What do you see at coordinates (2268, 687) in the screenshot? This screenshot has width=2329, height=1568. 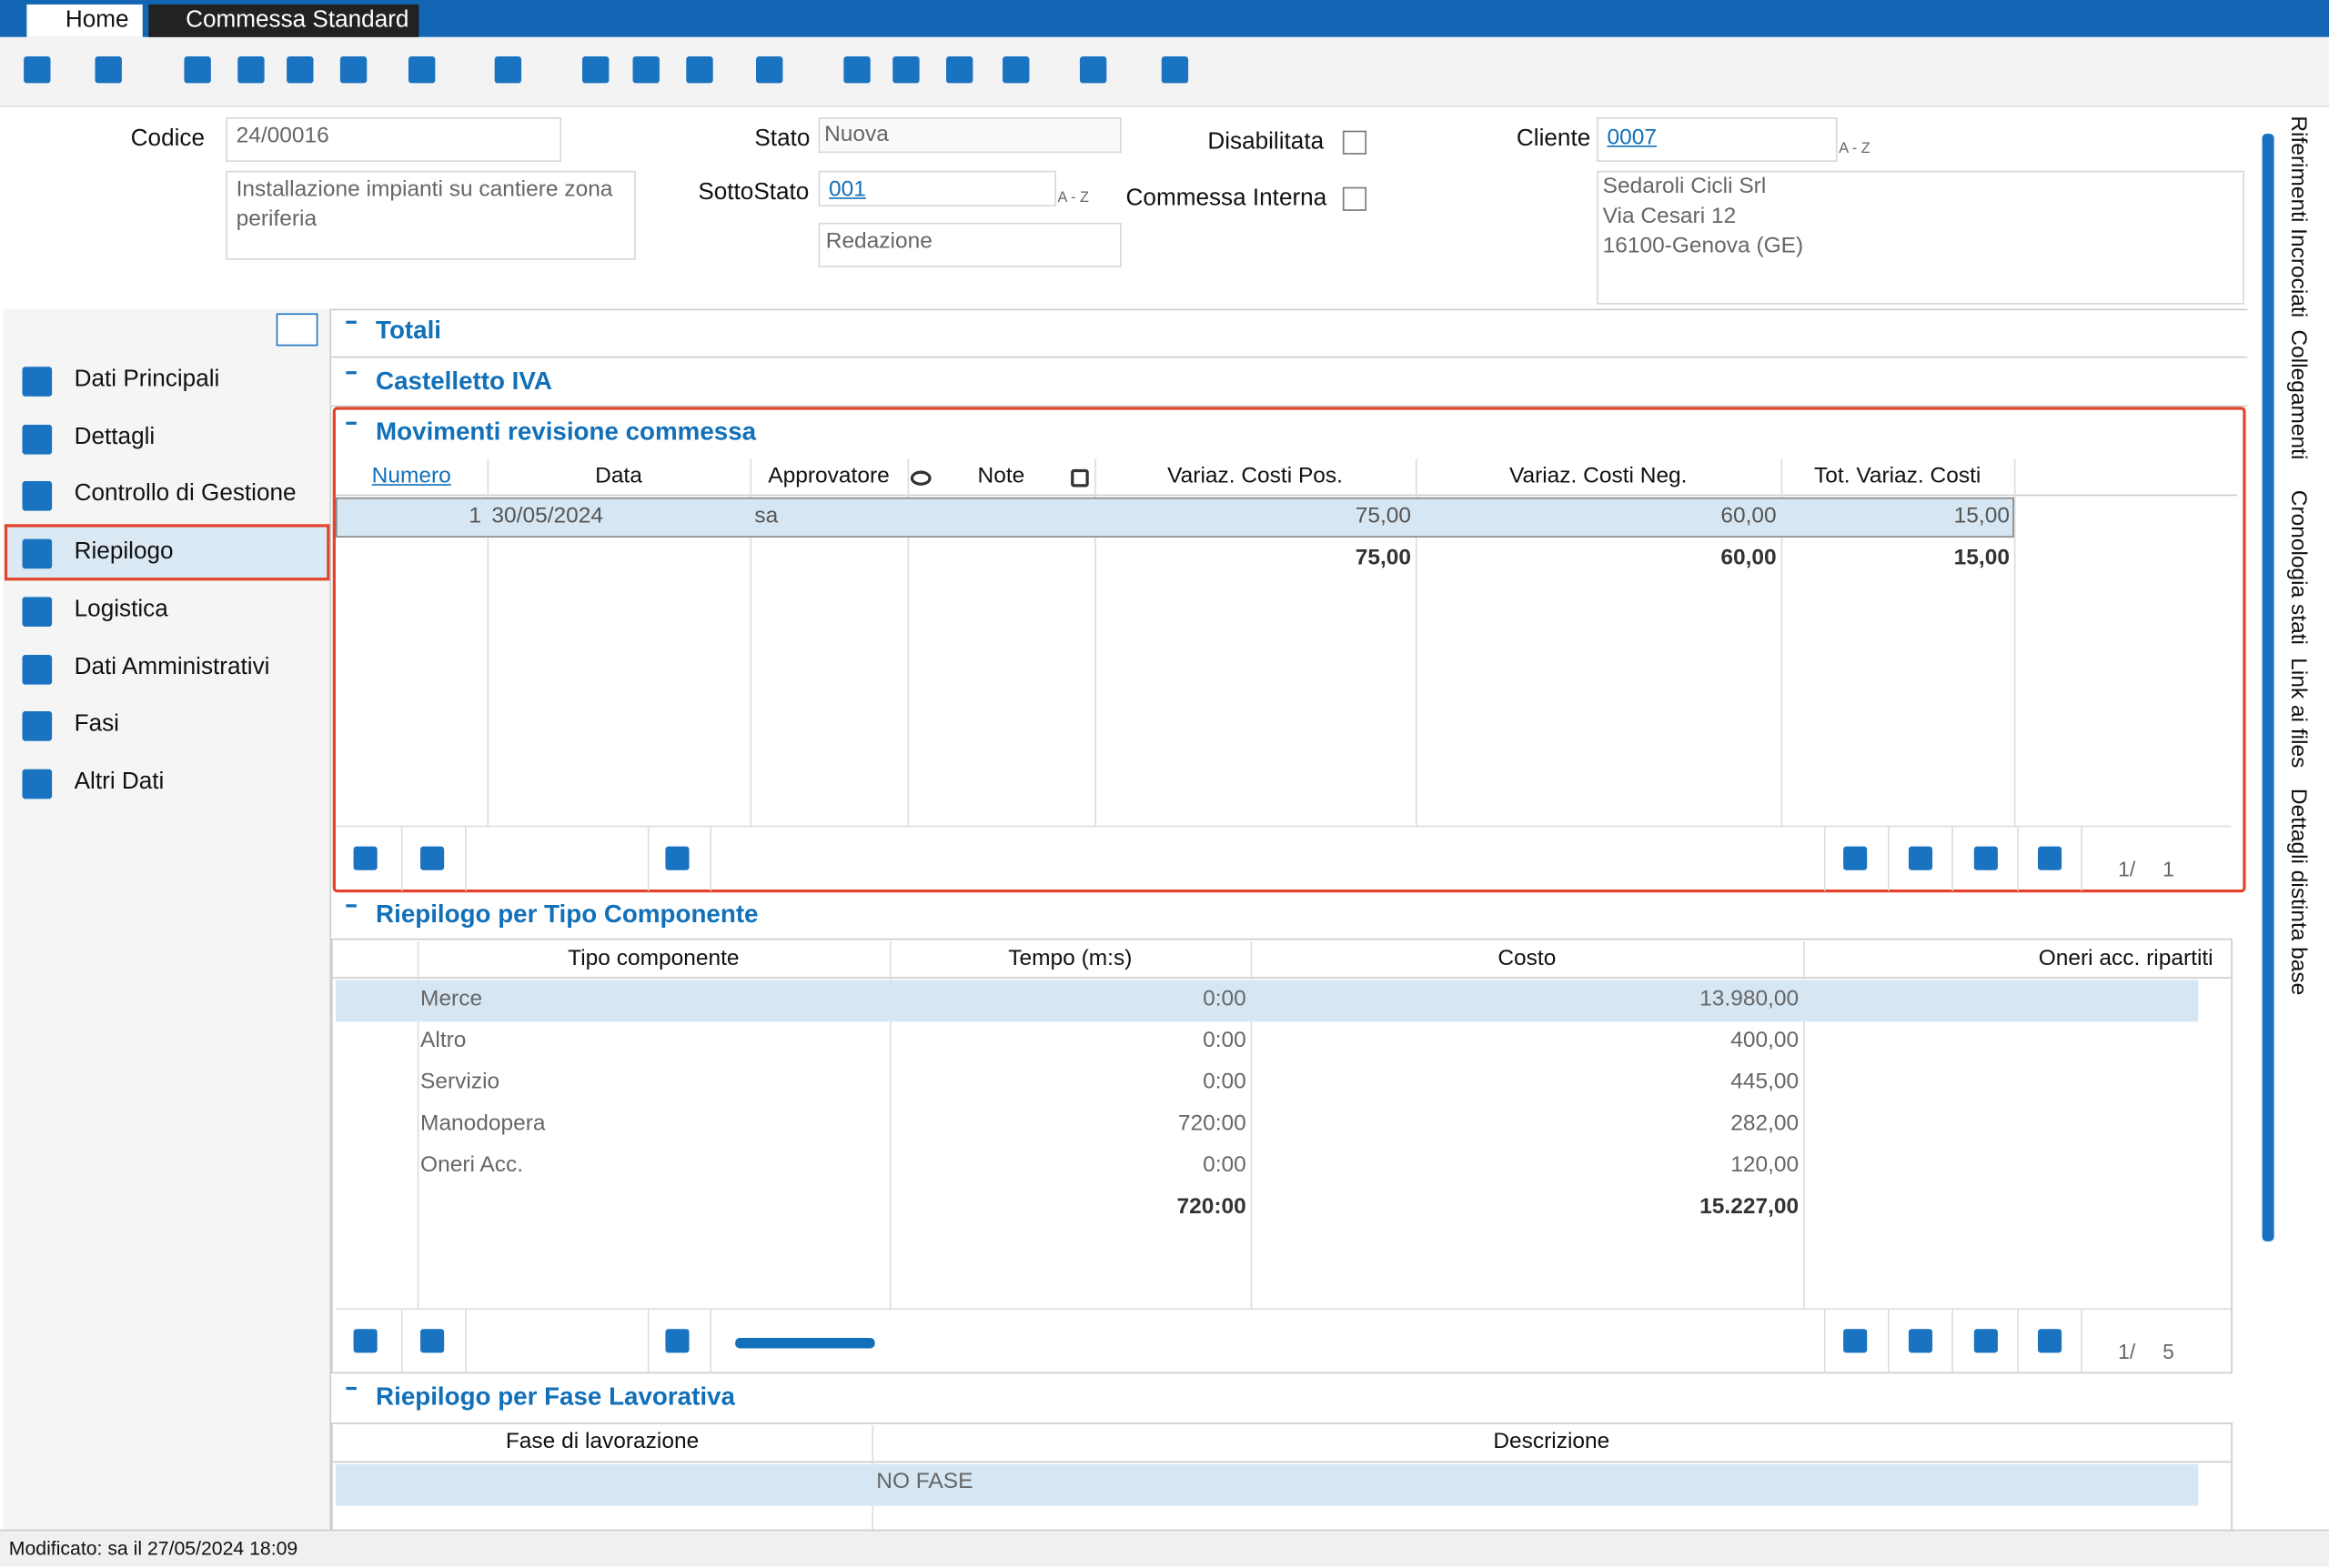 I see `right-scrollbar` at bounding box center [2268, 687].